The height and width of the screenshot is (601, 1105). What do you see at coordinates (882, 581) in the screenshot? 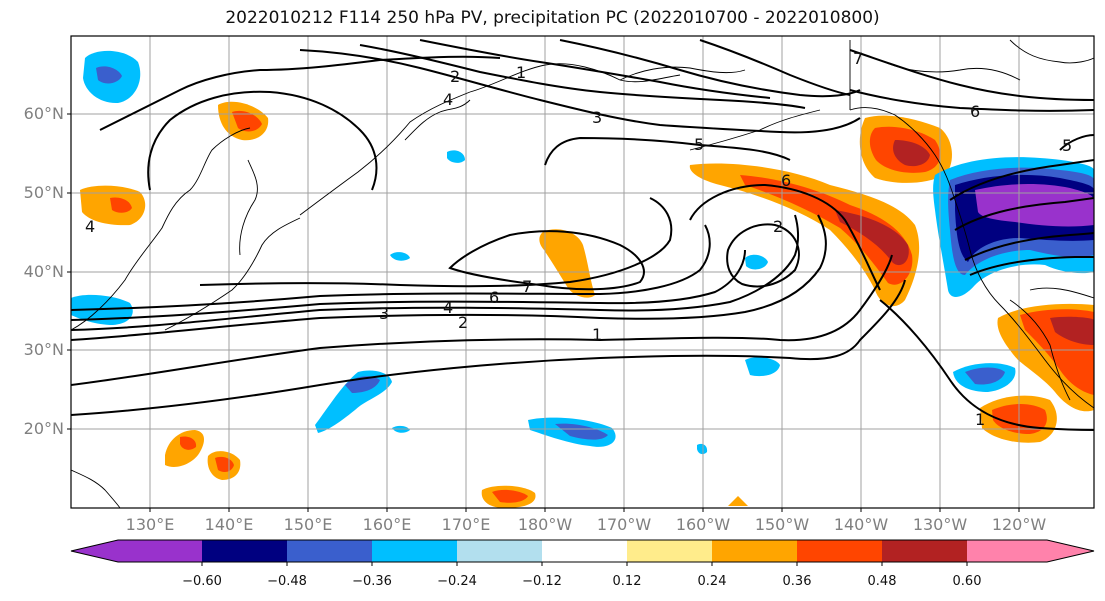
I see `colorbar-tick-label: 0.48` at bounding box center [882, 581].